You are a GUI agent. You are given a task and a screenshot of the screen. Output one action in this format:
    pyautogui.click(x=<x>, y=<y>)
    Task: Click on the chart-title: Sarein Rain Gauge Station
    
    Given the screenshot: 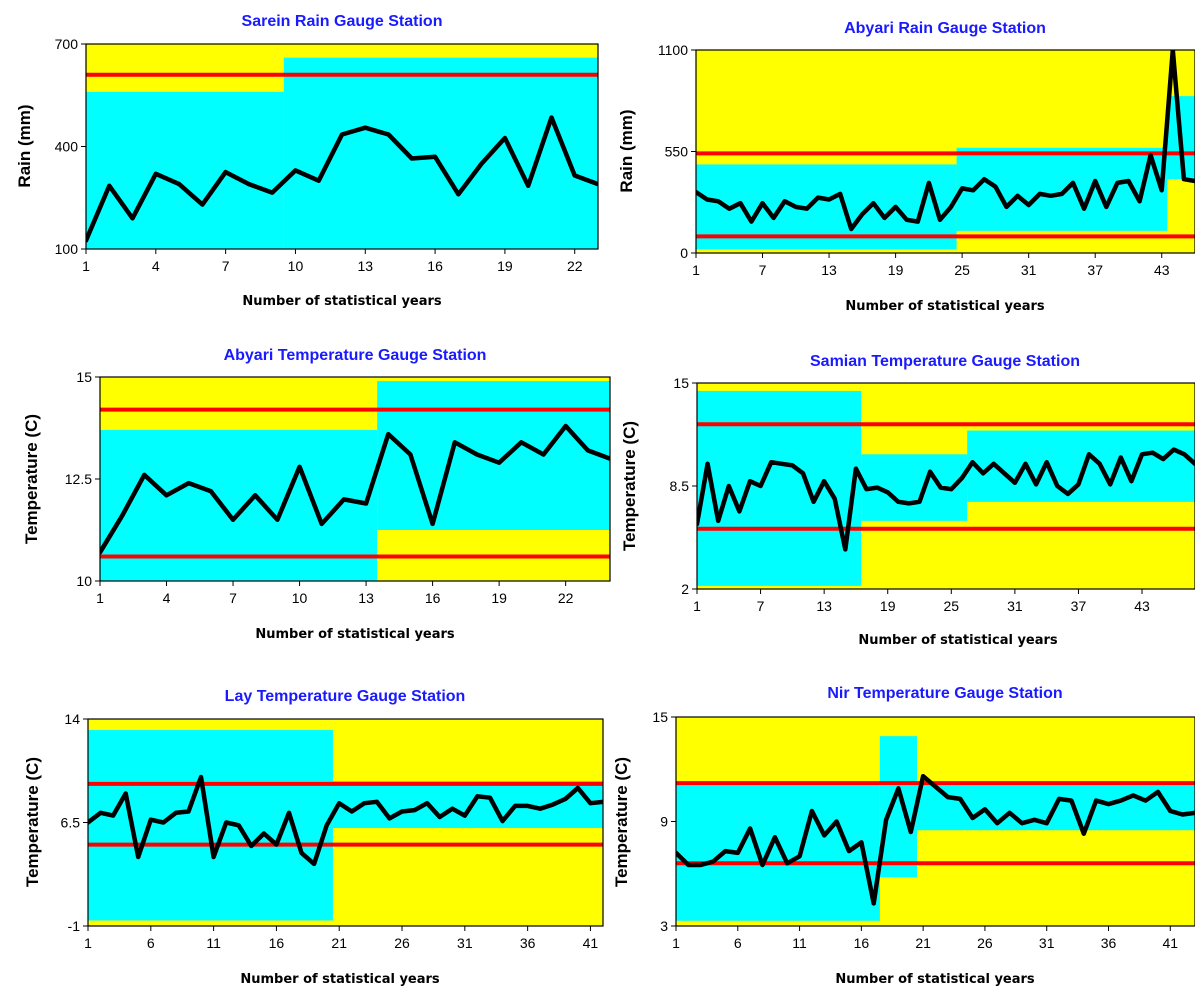 What is the action you would take?
    pyautogui.click(x=342, y=21)
    